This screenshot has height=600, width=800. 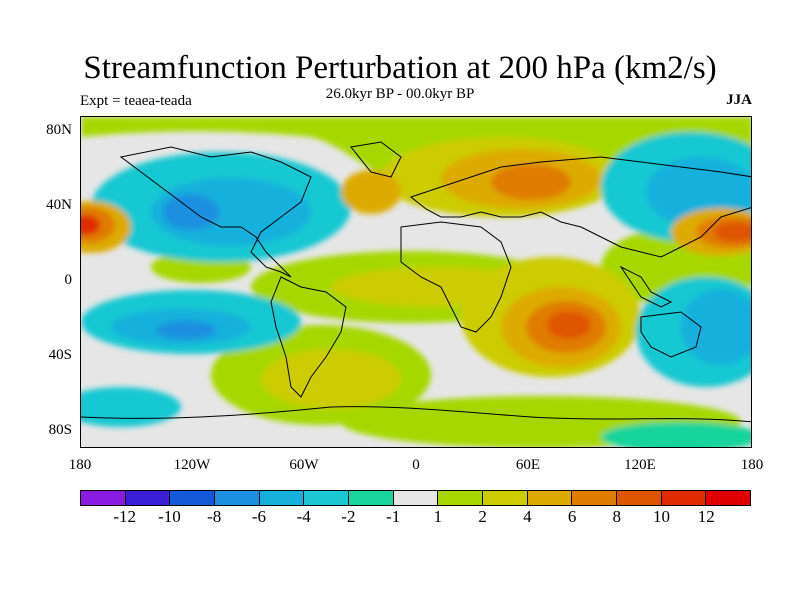 I want to click on lon-label: 60E, so click(x=528, y=465).